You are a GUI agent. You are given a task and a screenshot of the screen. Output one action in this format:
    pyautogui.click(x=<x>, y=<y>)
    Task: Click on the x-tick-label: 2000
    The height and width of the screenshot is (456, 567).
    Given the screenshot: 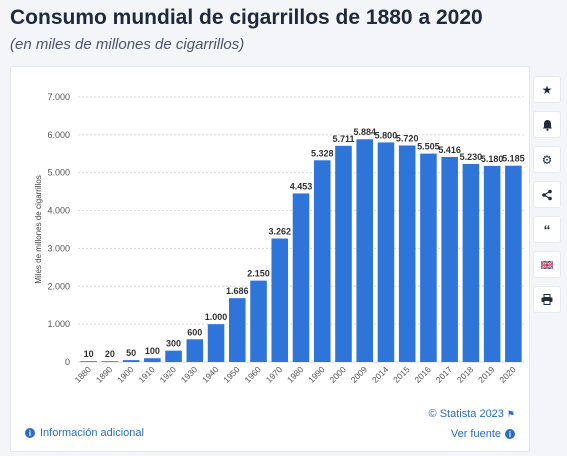 What is the action you would take?
    pyautogui.click(x=337, y=374)
    